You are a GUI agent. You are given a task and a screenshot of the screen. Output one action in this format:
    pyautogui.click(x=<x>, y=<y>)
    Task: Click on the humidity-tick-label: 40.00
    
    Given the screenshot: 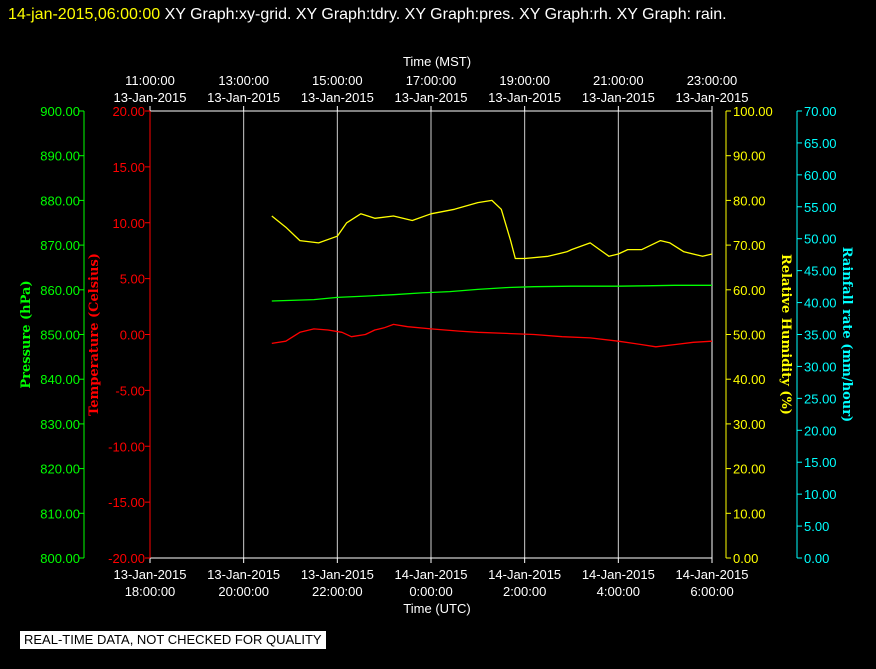 What is the action you would take?
    pyautogui.click(x=749, y=379)
    